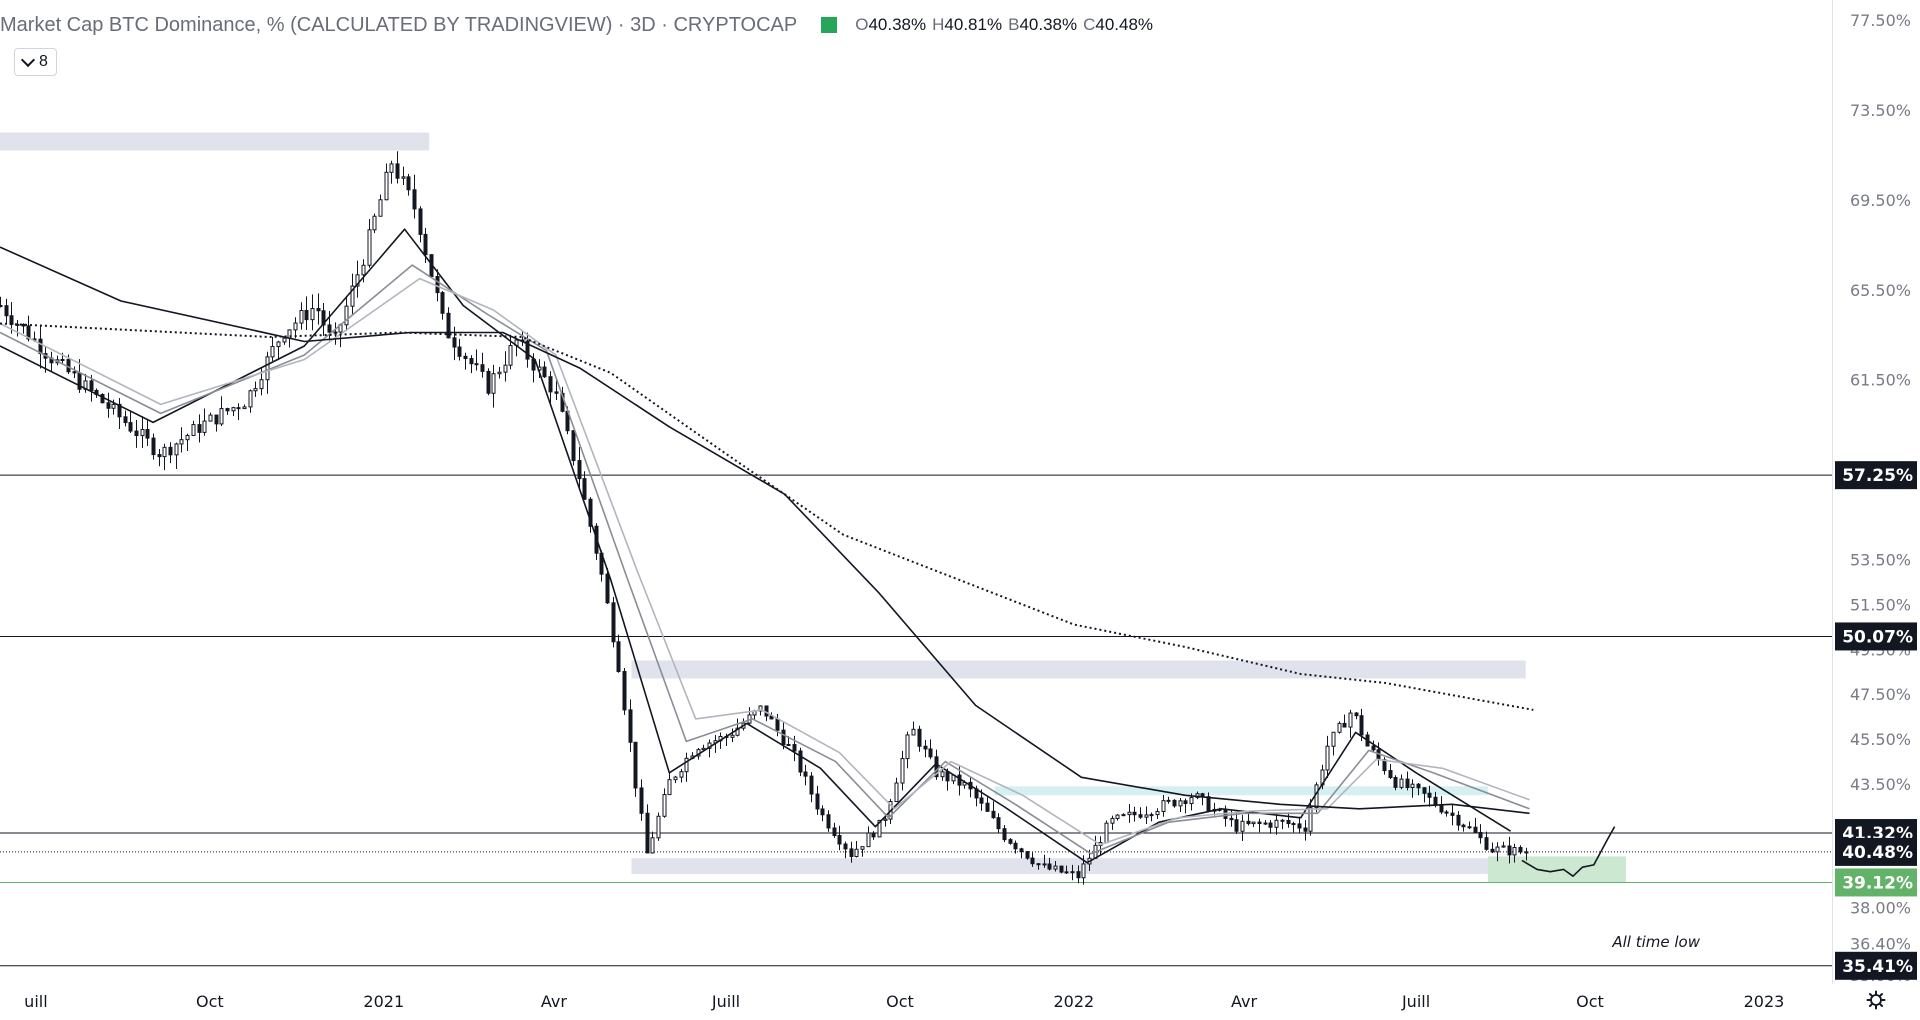 This screenshot has height=1020, width=1920. Describe the element at coordinates (1043, 24) in the screenshot. I see `ohlc-low: B40.38%` at that location.